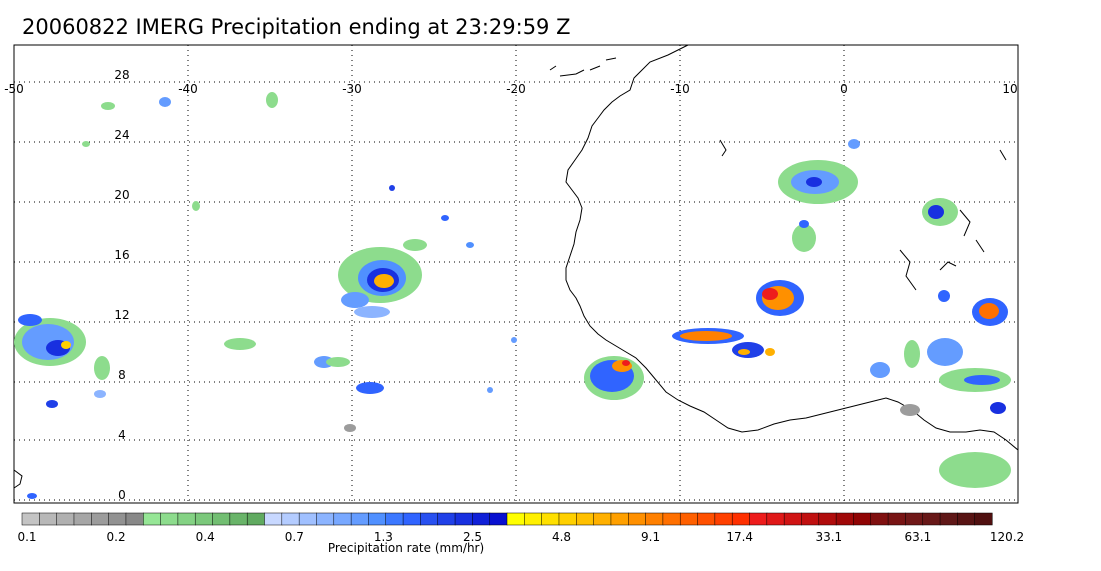 The height and width of the screenshot is (571, 1101). Describe the element at coordinates (680, 89) in the screenshot. I see `lon-label: -10` at that location.